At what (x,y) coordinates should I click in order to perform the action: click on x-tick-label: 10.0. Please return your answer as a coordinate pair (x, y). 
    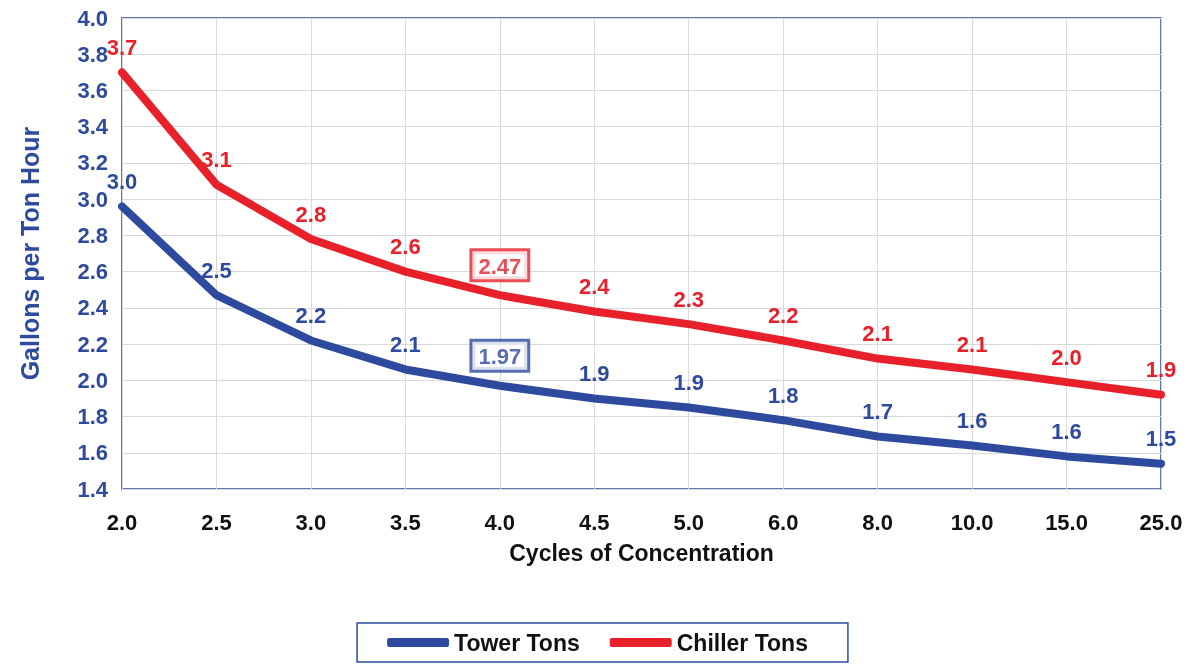
    Looking at the image, I should click on (972, 522).